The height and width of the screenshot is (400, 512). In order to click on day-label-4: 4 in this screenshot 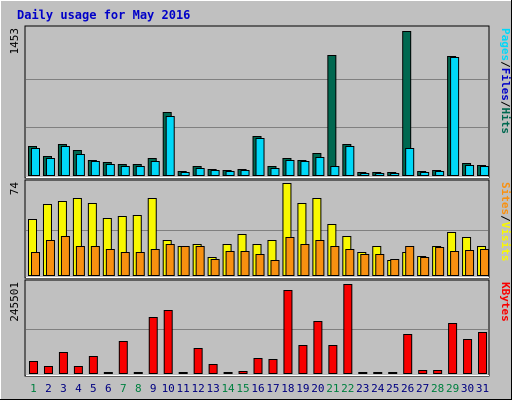, I will do `click(78, 388)`.